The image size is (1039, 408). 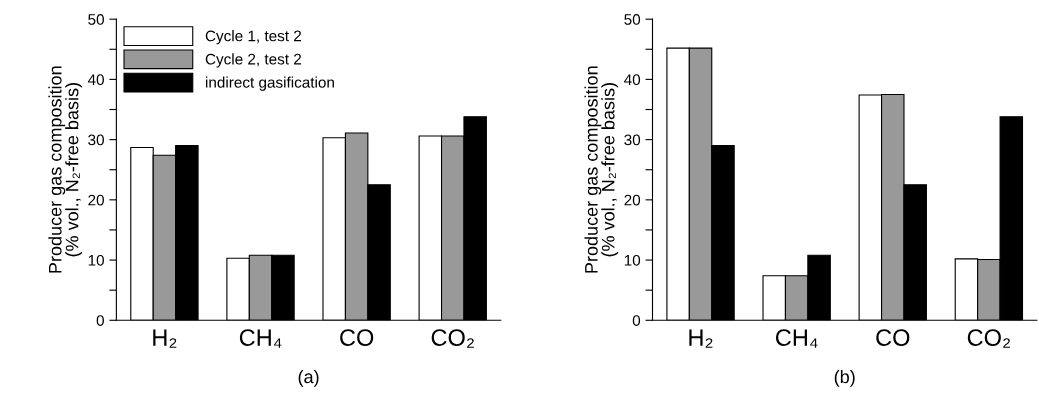 I want to click on legend-label: Cycle 2, test 2, so click(x=253, y=60).